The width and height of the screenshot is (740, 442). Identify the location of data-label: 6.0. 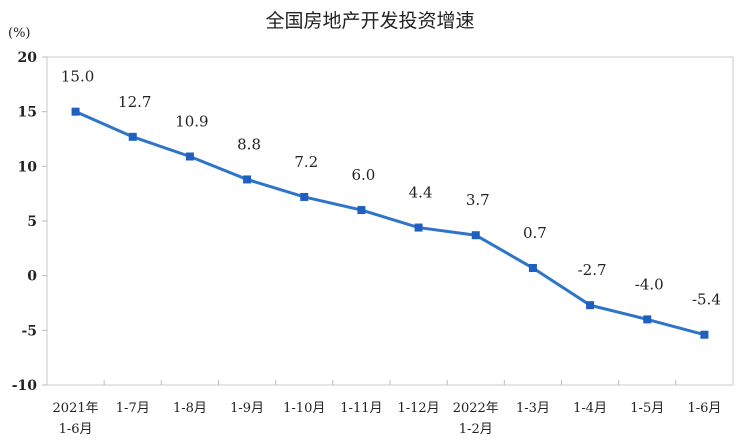
(363, 175).